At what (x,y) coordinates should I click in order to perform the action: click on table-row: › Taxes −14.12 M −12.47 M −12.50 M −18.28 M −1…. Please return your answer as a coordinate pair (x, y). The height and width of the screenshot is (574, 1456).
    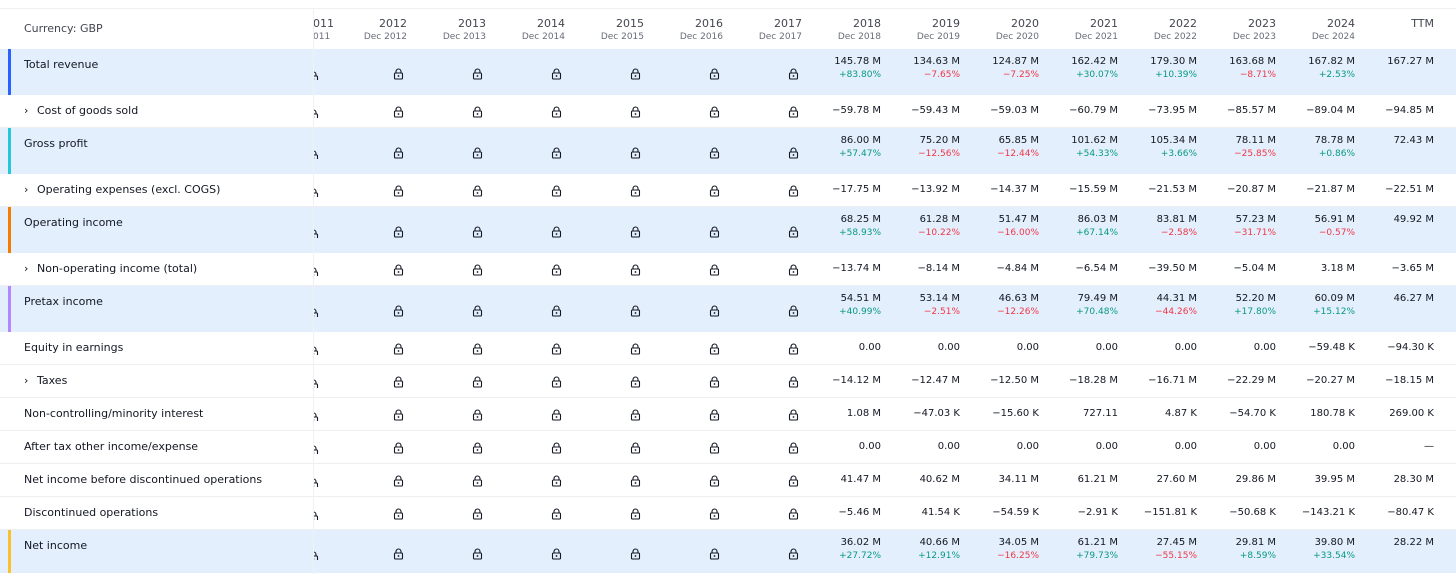
    Looking at the image, I should click on (728, 381).